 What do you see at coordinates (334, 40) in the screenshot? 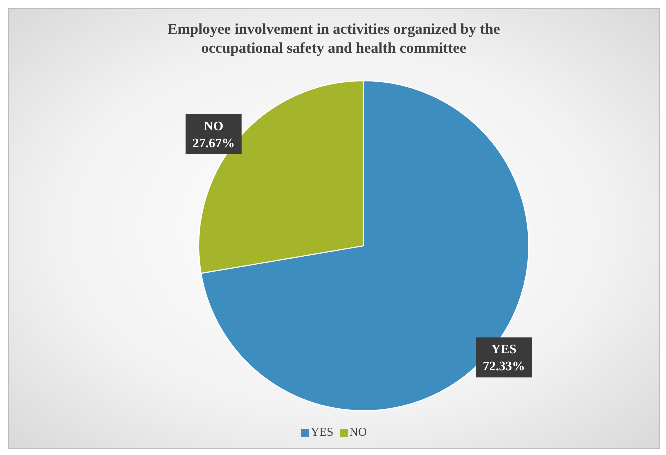
I see `chart-title: Employee involvement in activities organized by the occupational safety and health committee` at bounding box center [334, 40].